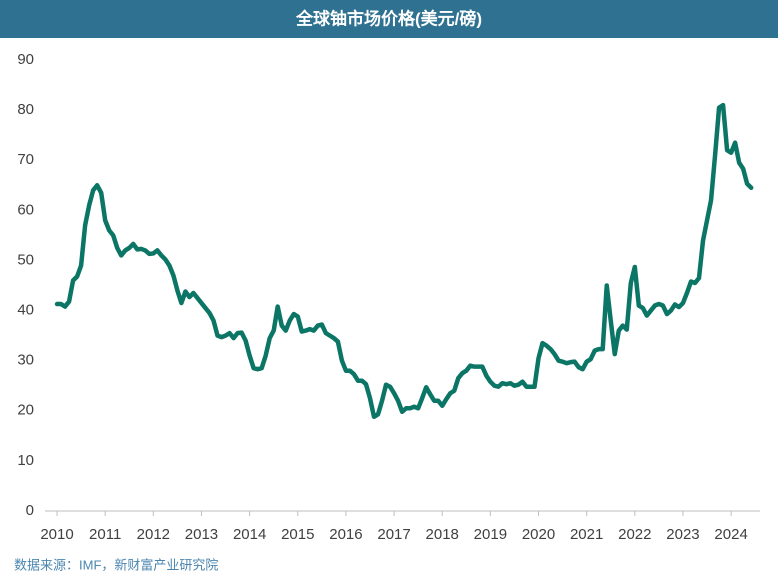  I want to click on y-tick-label: 70, so click(25, 159).